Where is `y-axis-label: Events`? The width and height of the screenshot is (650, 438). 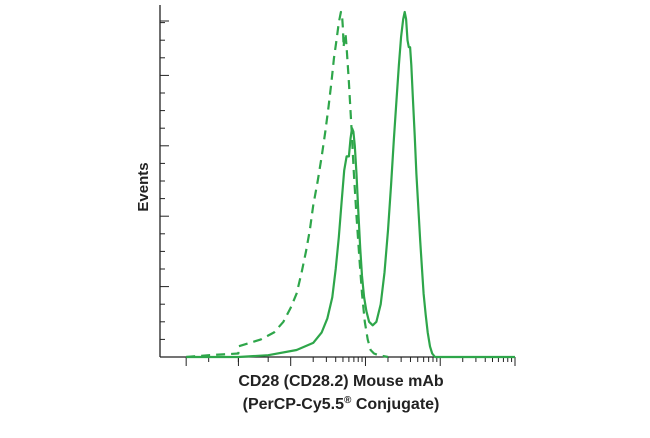 y-axis-label: Events is located at coordinates (143, 186).